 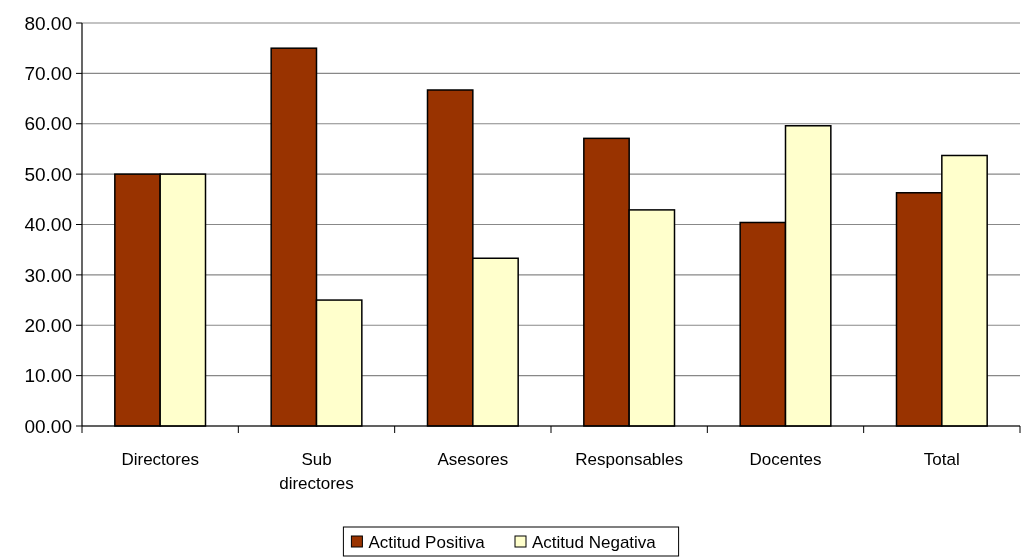 What do you see at coordinates (48, 325) in the screenshot?
I see `y-tick-label: 20.00` at bounding box center [48, 325].